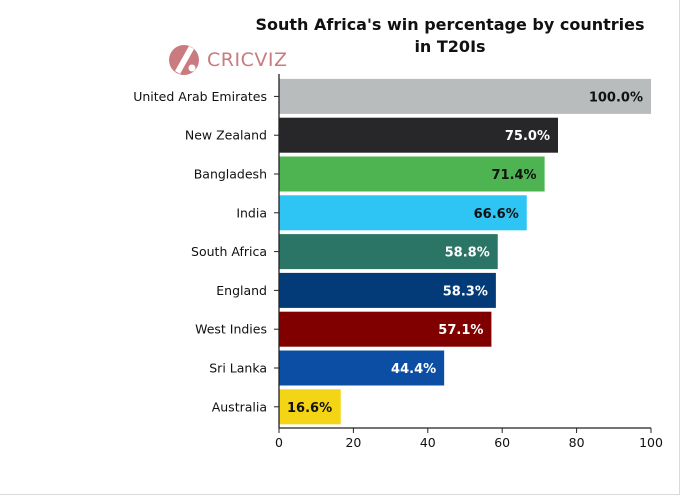  I want to click on x-tick-label: 80, so click(577, 442).